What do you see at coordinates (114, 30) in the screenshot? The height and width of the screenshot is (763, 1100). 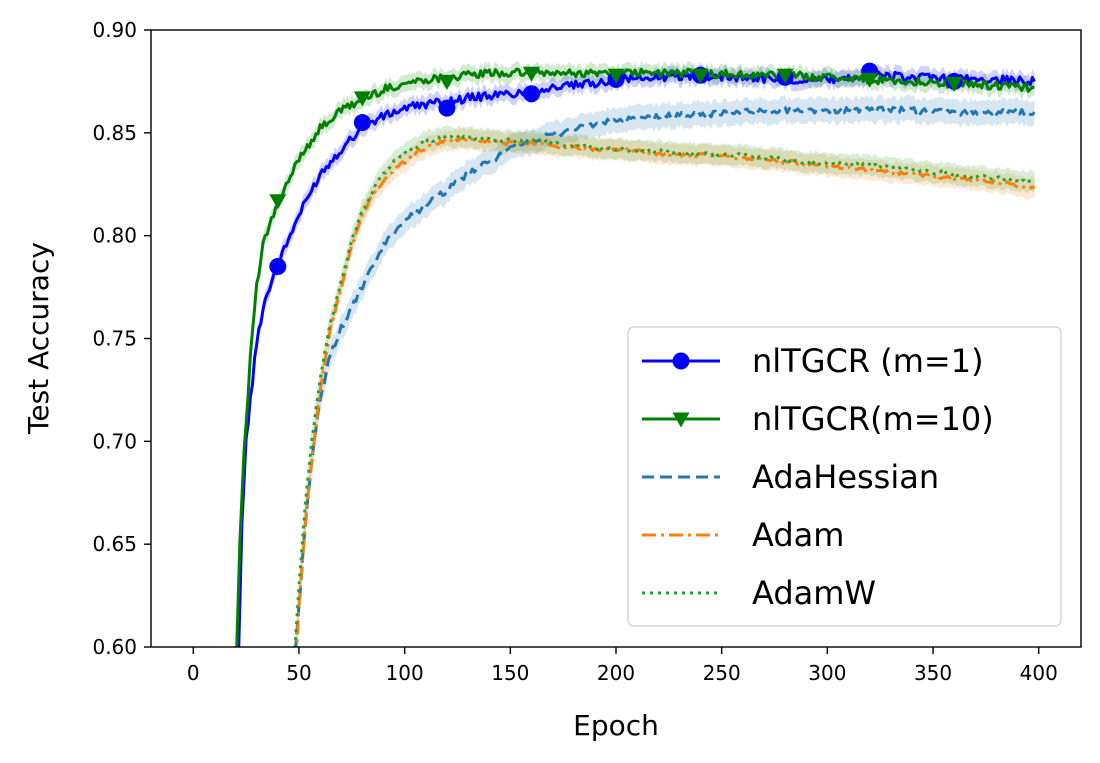 I see `y-tick-label-6: 0.90` at bounding box center [114, 30].